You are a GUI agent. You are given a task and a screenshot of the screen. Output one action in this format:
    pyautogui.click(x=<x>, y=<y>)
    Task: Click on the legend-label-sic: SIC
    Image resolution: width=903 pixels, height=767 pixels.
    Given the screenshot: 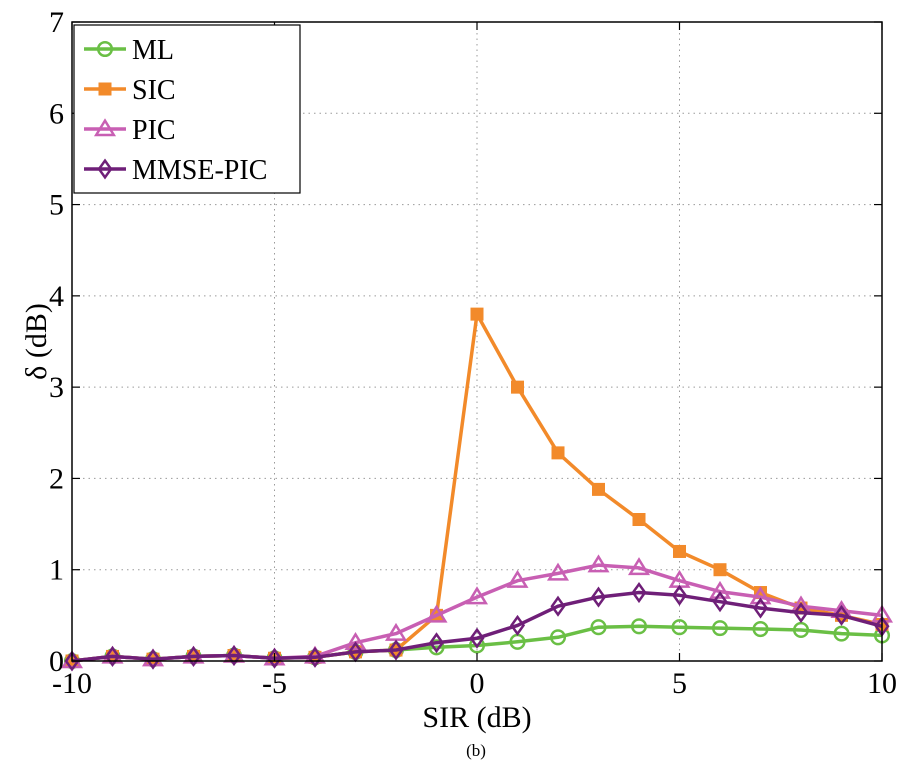 What is the action you would take?
    pyautogui.click(x=154, y=90)
    